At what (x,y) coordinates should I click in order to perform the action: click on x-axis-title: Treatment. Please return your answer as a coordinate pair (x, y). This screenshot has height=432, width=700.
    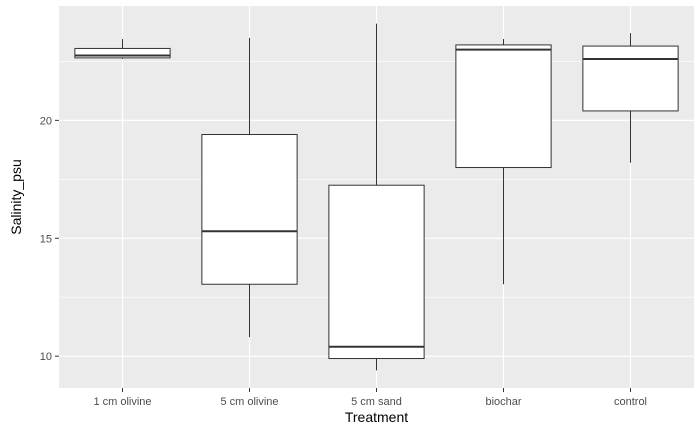
    Looking at the image, I should click on (376, 417).